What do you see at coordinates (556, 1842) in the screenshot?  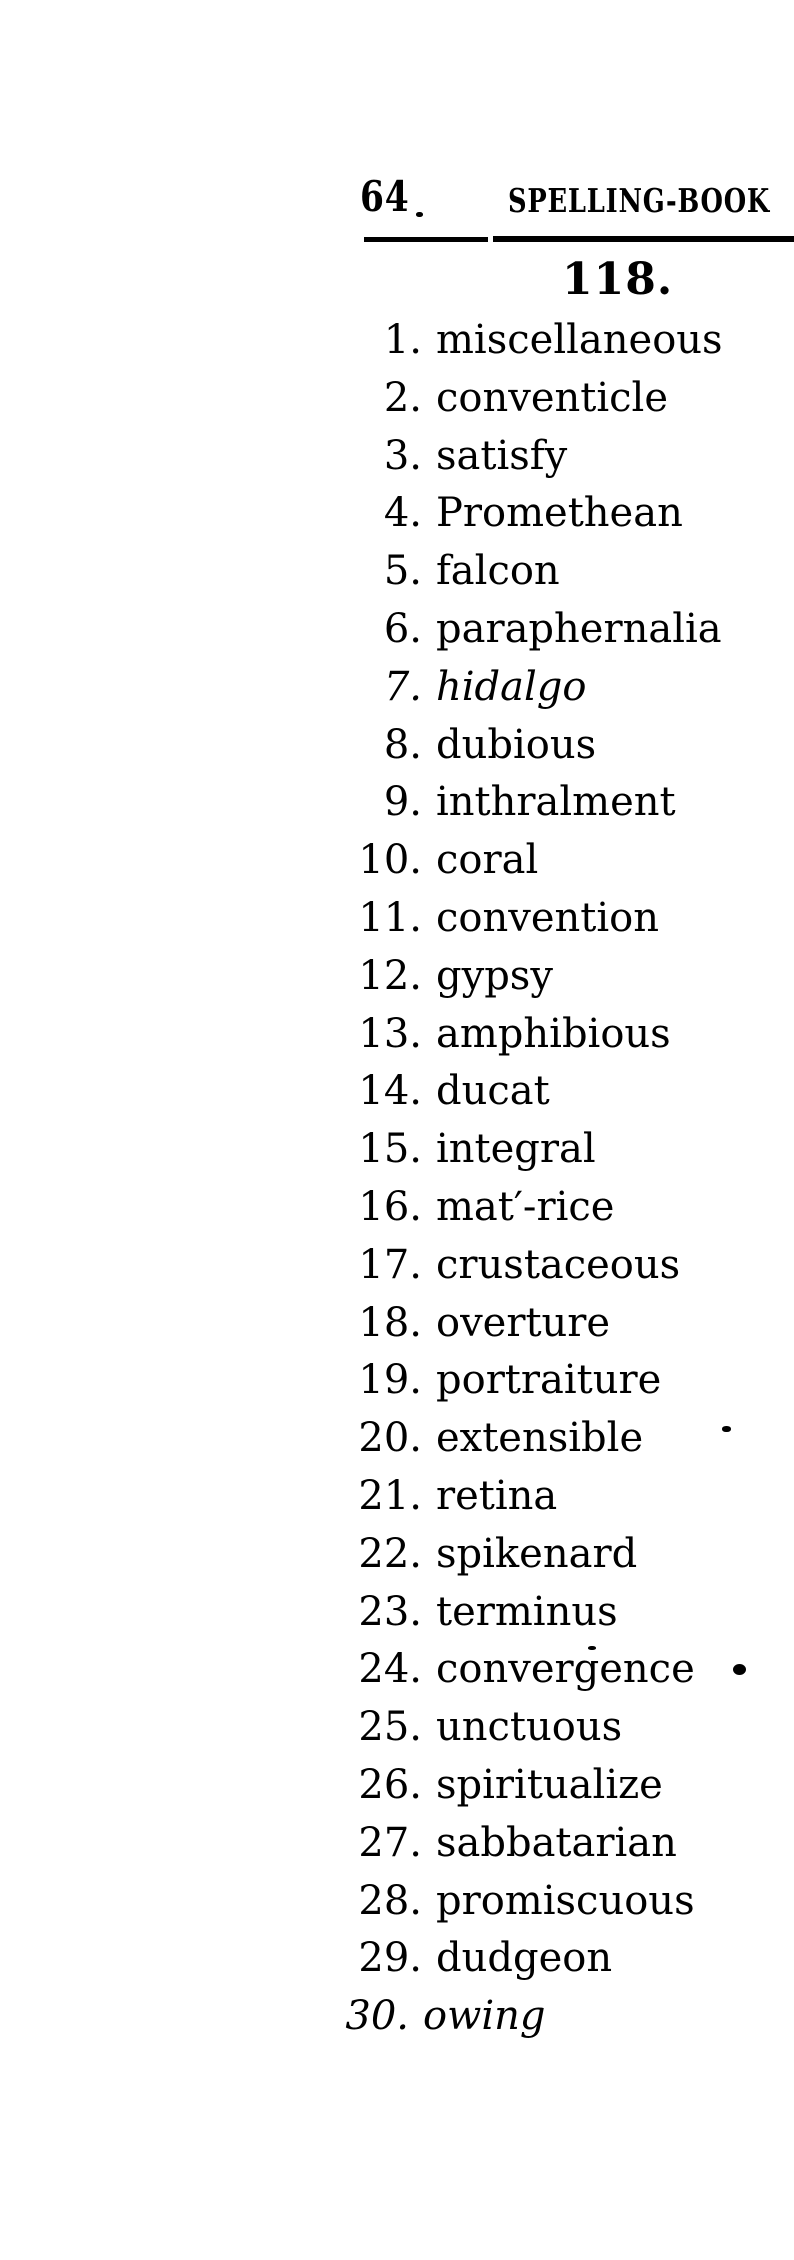 I see `item-word: sabbatarian` at bounding box center [556, 1842].